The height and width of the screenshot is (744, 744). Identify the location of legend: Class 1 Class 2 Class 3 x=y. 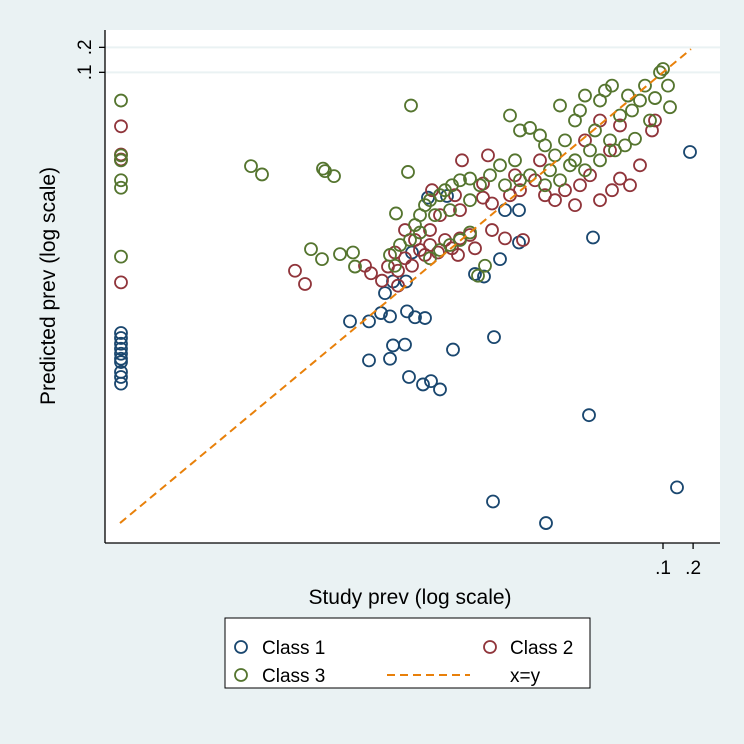
(407, 653).